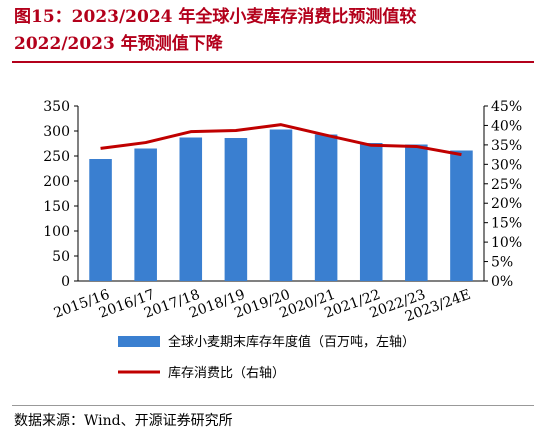 The image size is (546, 436). I want to click on y-left-tick-label: 200, so click(56, 182).